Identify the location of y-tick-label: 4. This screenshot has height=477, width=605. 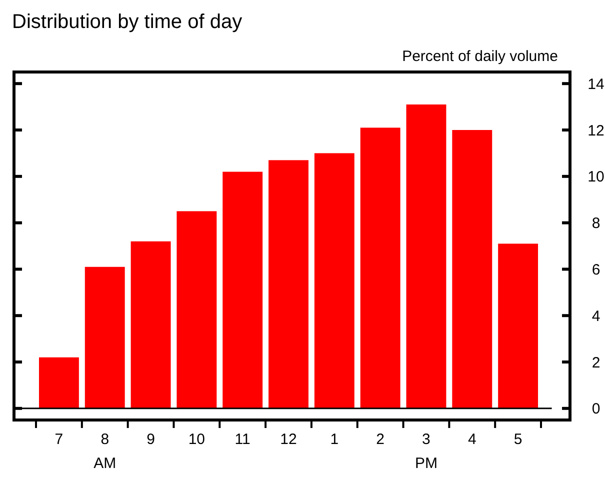
(596, 316).